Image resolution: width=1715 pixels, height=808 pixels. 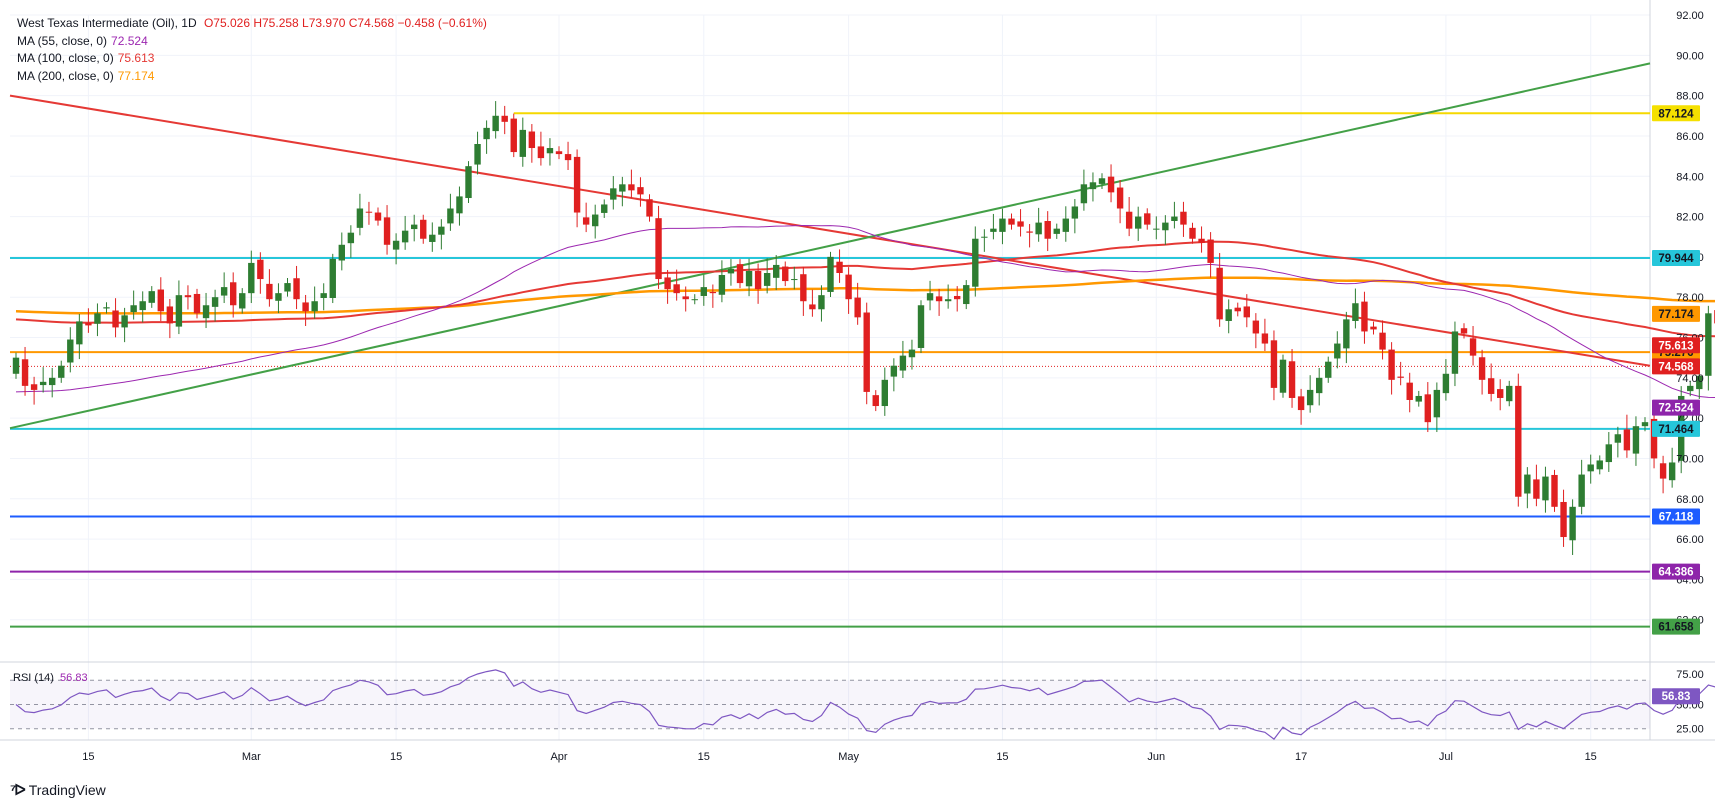 What do you see at coordinates (1446, 757) in the screenshot?
I see `time-axis-label: Jul` at bounding box center [1446, 757].